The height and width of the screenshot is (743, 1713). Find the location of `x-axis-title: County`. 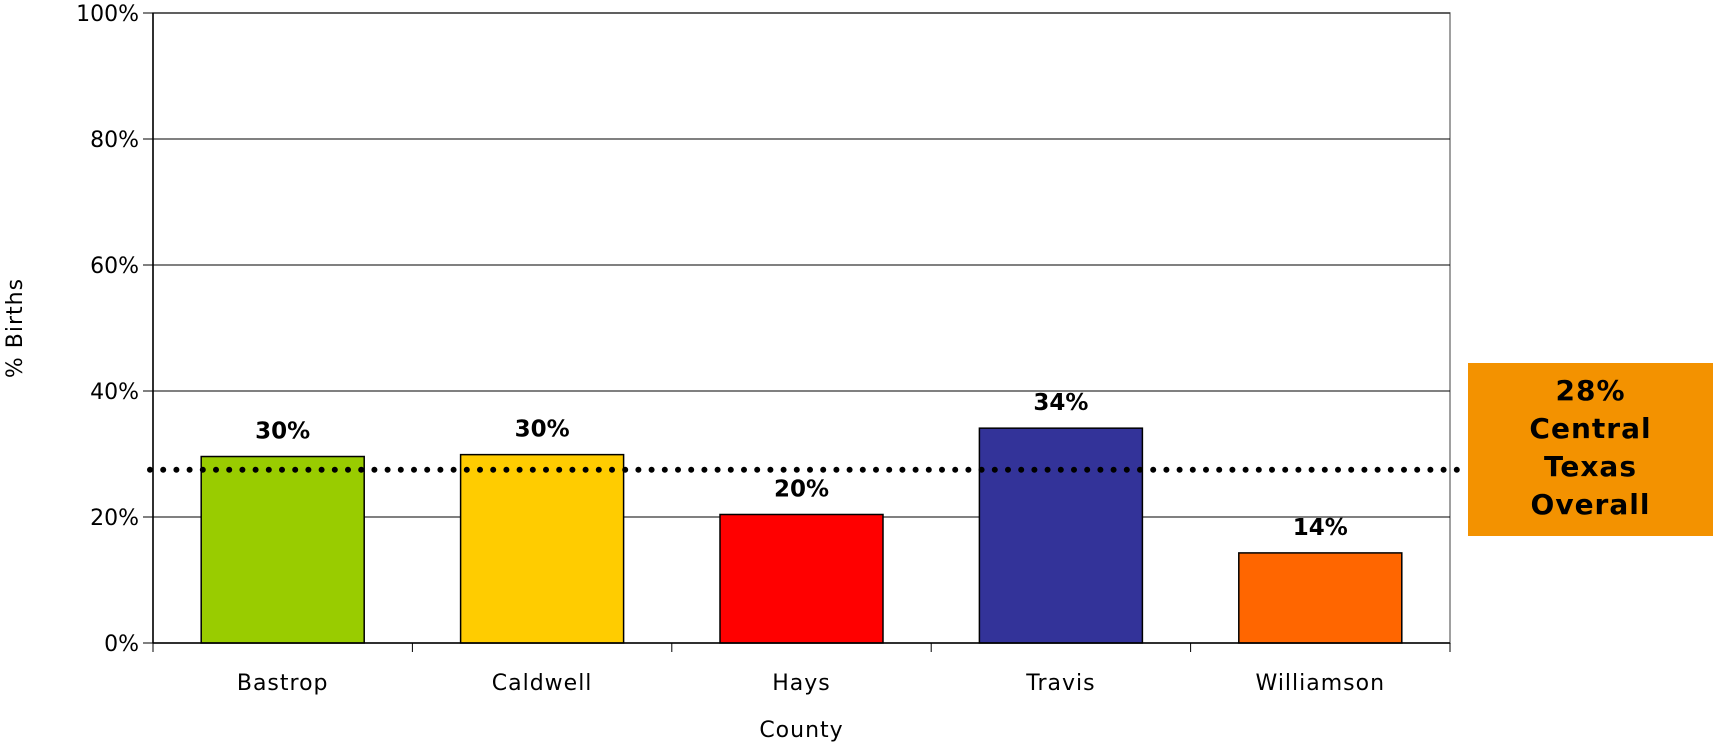

x-axis-title: County is located at coordinates (801, 730).